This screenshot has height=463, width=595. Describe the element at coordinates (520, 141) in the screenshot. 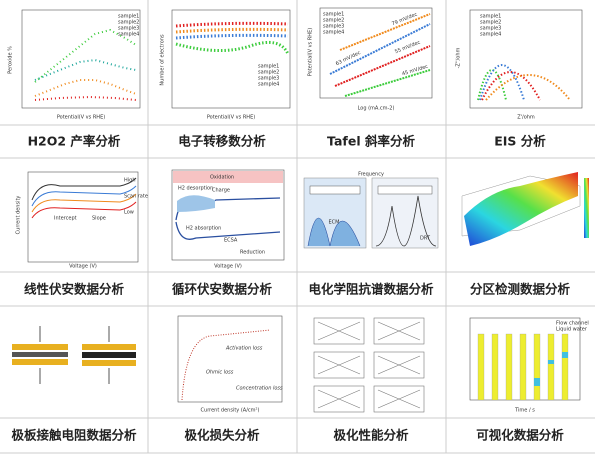

I see `caption: EIS 分析` at that location.